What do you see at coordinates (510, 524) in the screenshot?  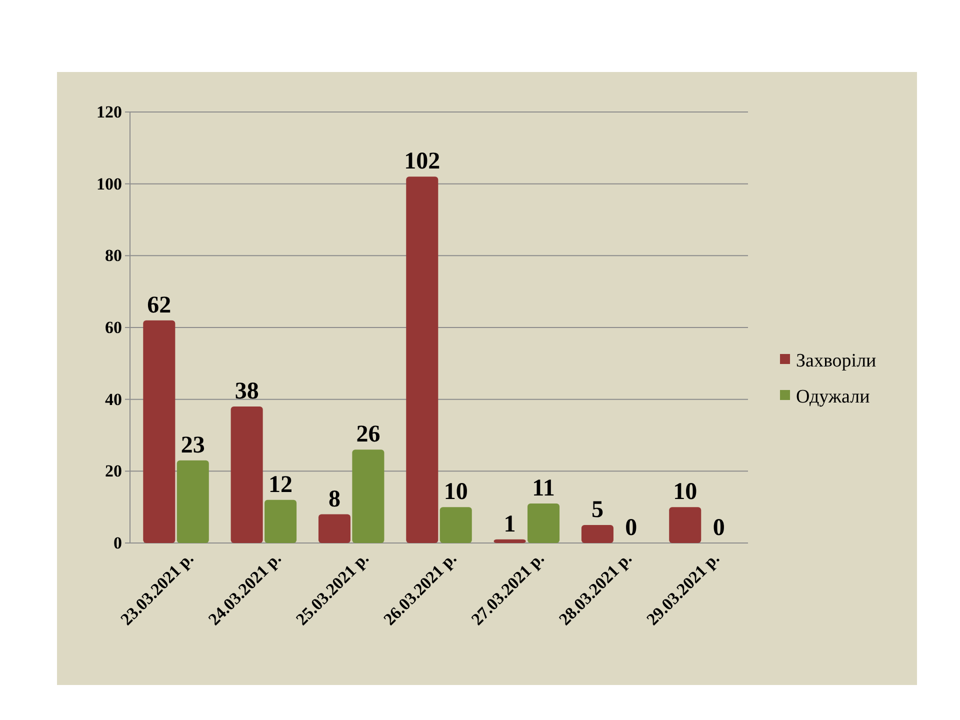 I see `data-label: 1` at bounding box center [510, 524].